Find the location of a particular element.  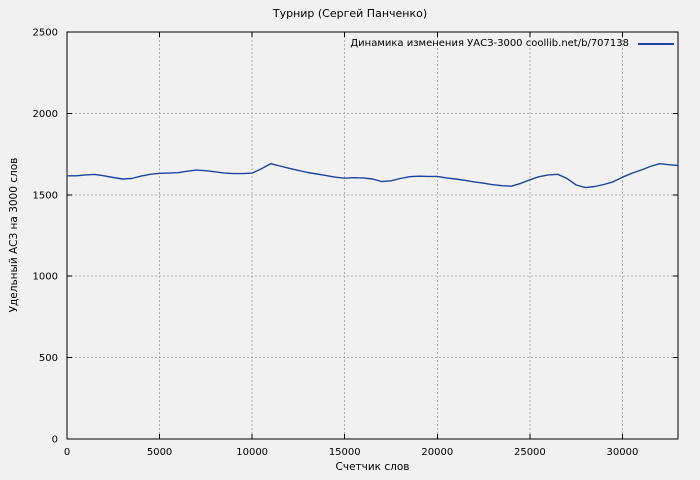

x-tick-label: 0 is located at coordinates (67, 452).